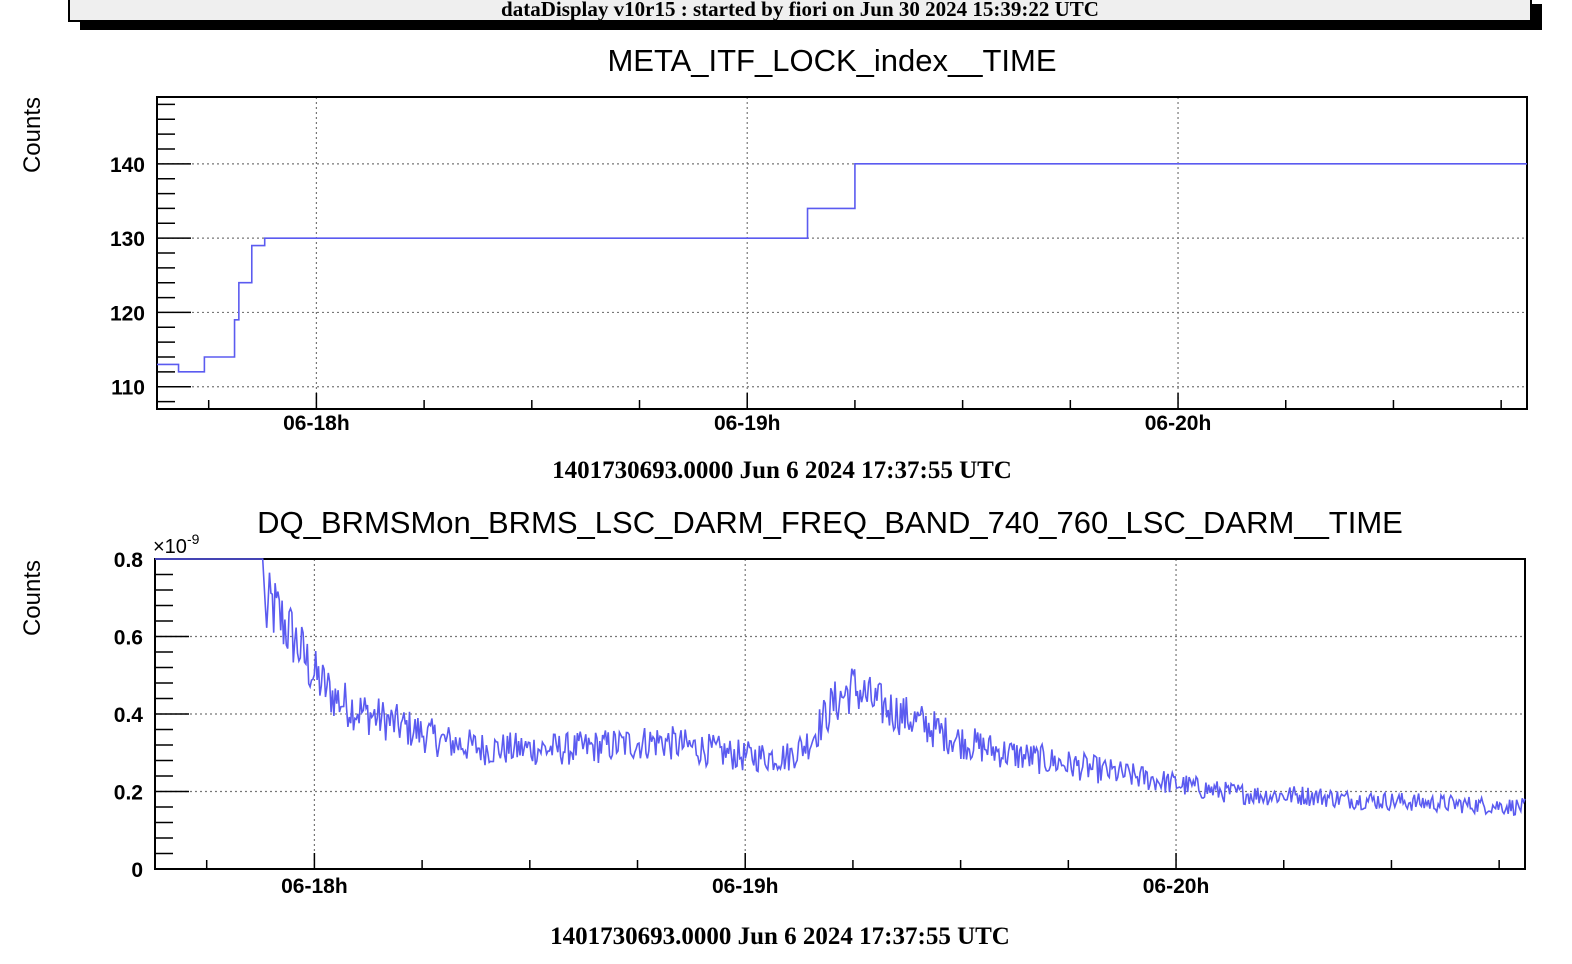 The width and height of the screenshot is (1572, 964). Describe the element at coordinates (782, 470) in the screenshot. I see `chart-1-x-axis-label: 1401730693.0000 Jun 6 2024 17:37:55 UTC` at that location.